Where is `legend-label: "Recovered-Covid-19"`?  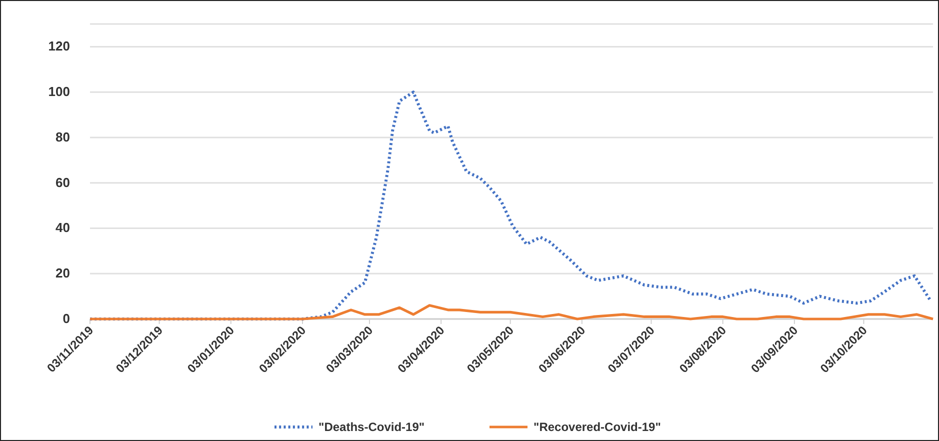 legend-label: "Recovered-Covid-19" is located at coordinates (597, 427).